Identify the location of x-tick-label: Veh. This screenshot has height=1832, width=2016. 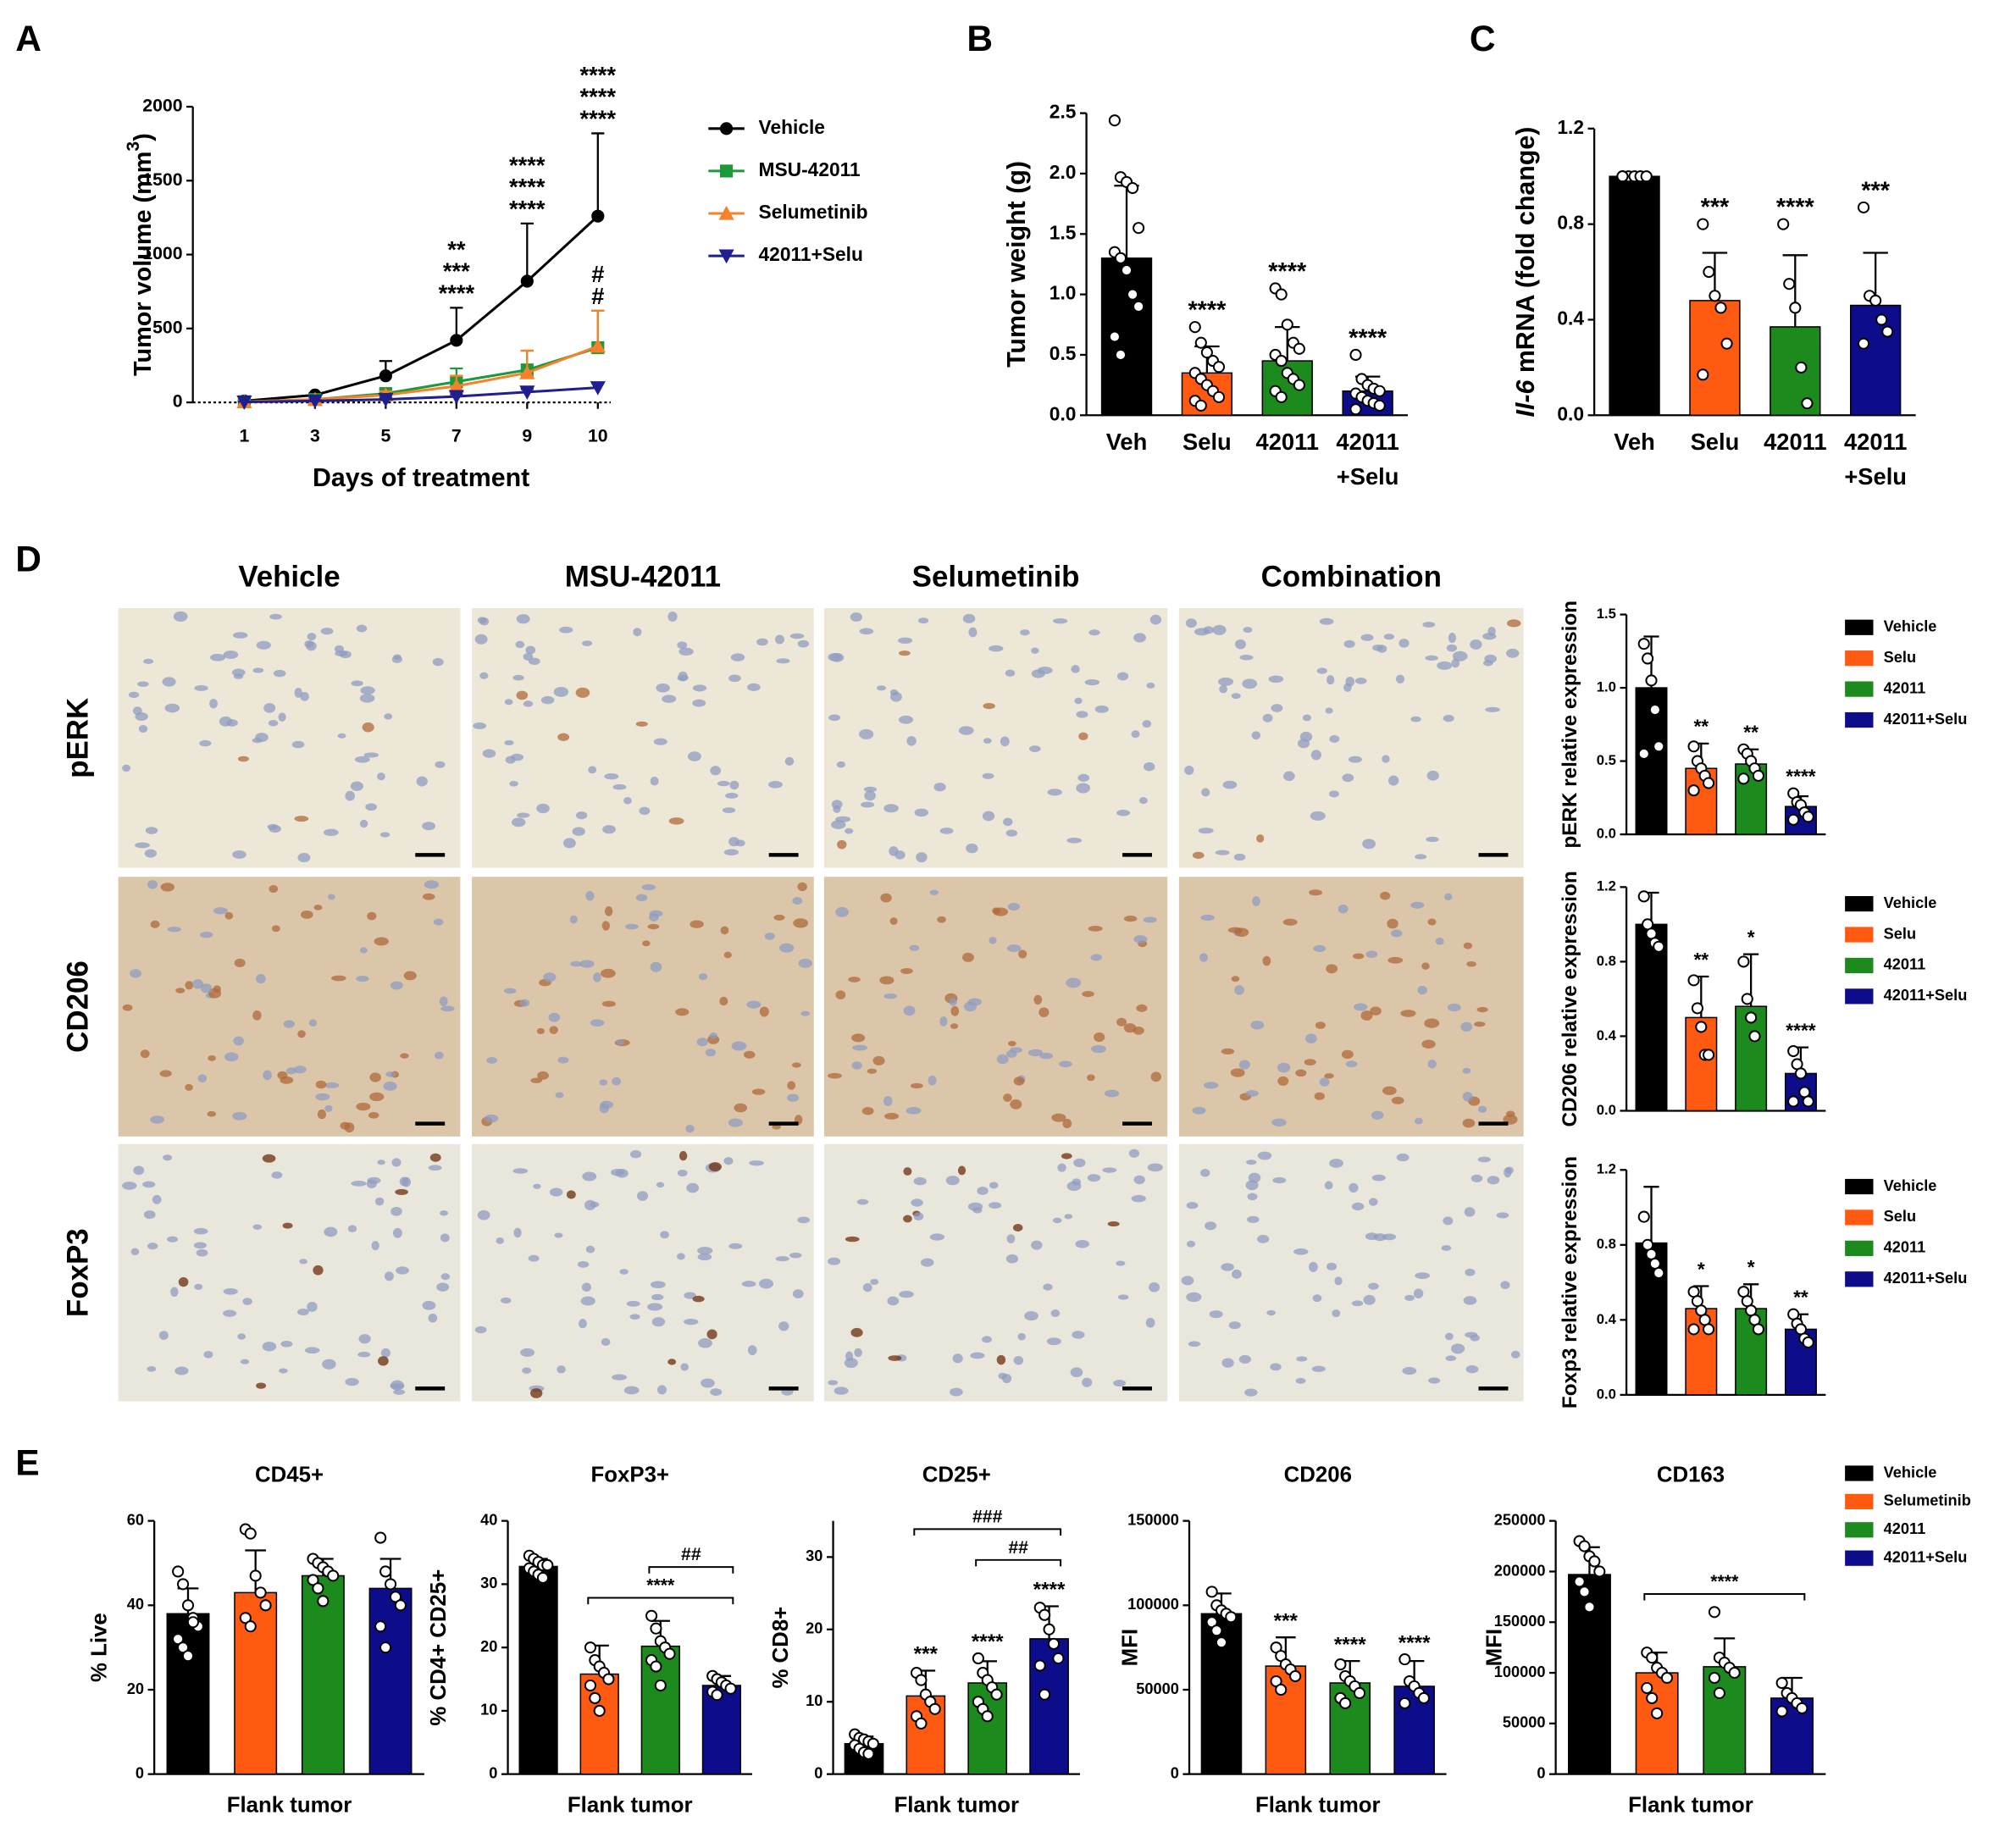
(1634, 442).